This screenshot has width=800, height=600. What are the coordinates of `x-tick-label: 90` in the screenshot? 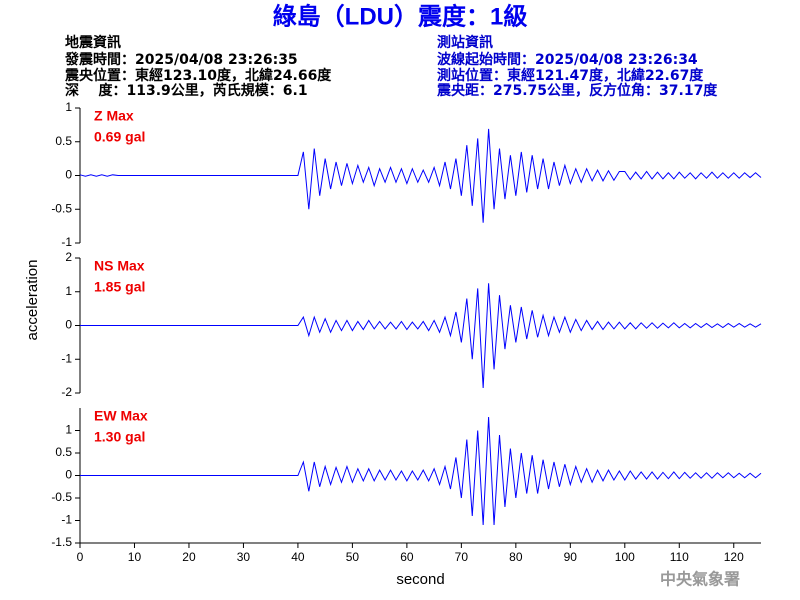 It's located at (571, 557).